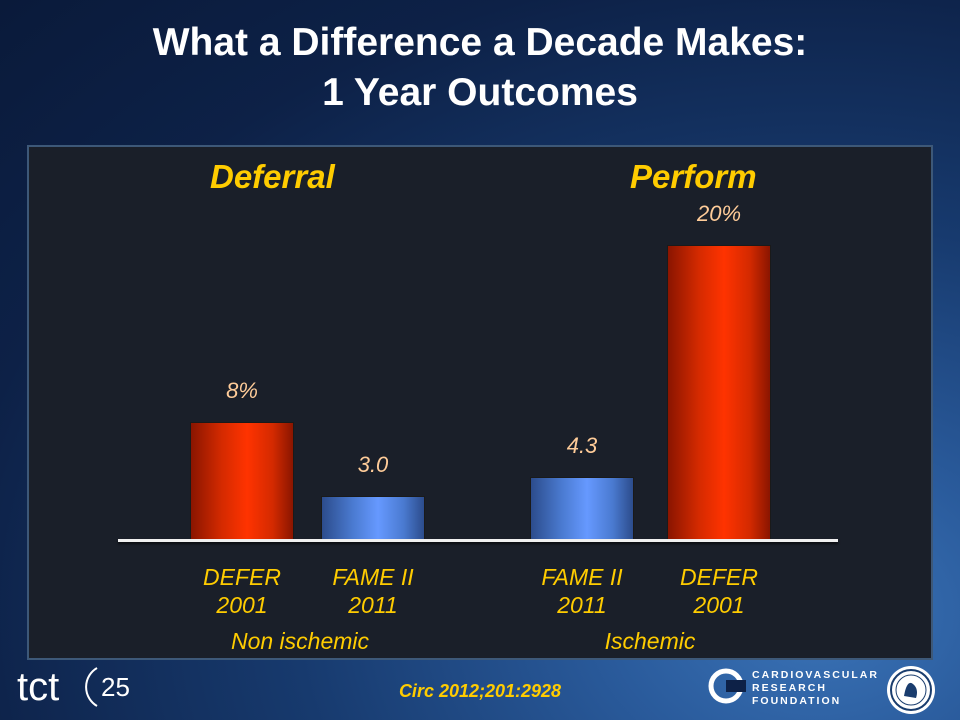 The height and width of the screenshot is (720, 960). I want to click on crf-line-1: CARDIOVASCULAR, so click(815, 675).